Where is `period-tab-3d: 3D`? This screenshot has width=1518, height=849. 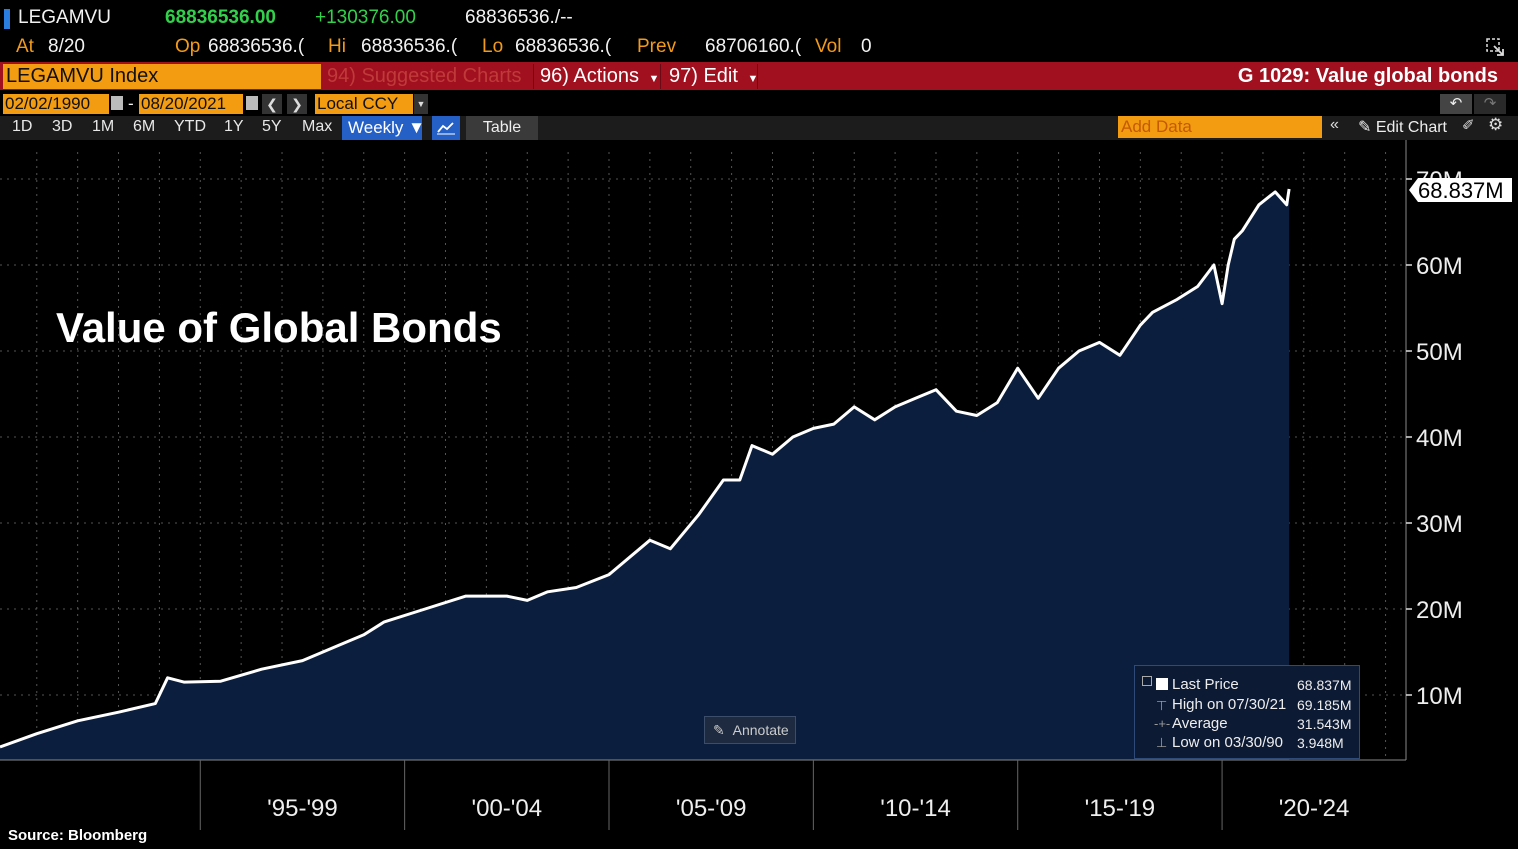 period-tab-3d: 3D is located at coordinates (62, 126).